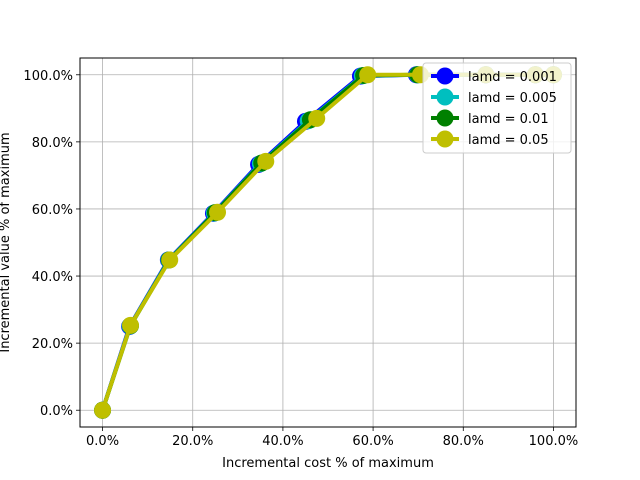  I want to click on legend-label: lamd = 0.01, so click(508, 119).